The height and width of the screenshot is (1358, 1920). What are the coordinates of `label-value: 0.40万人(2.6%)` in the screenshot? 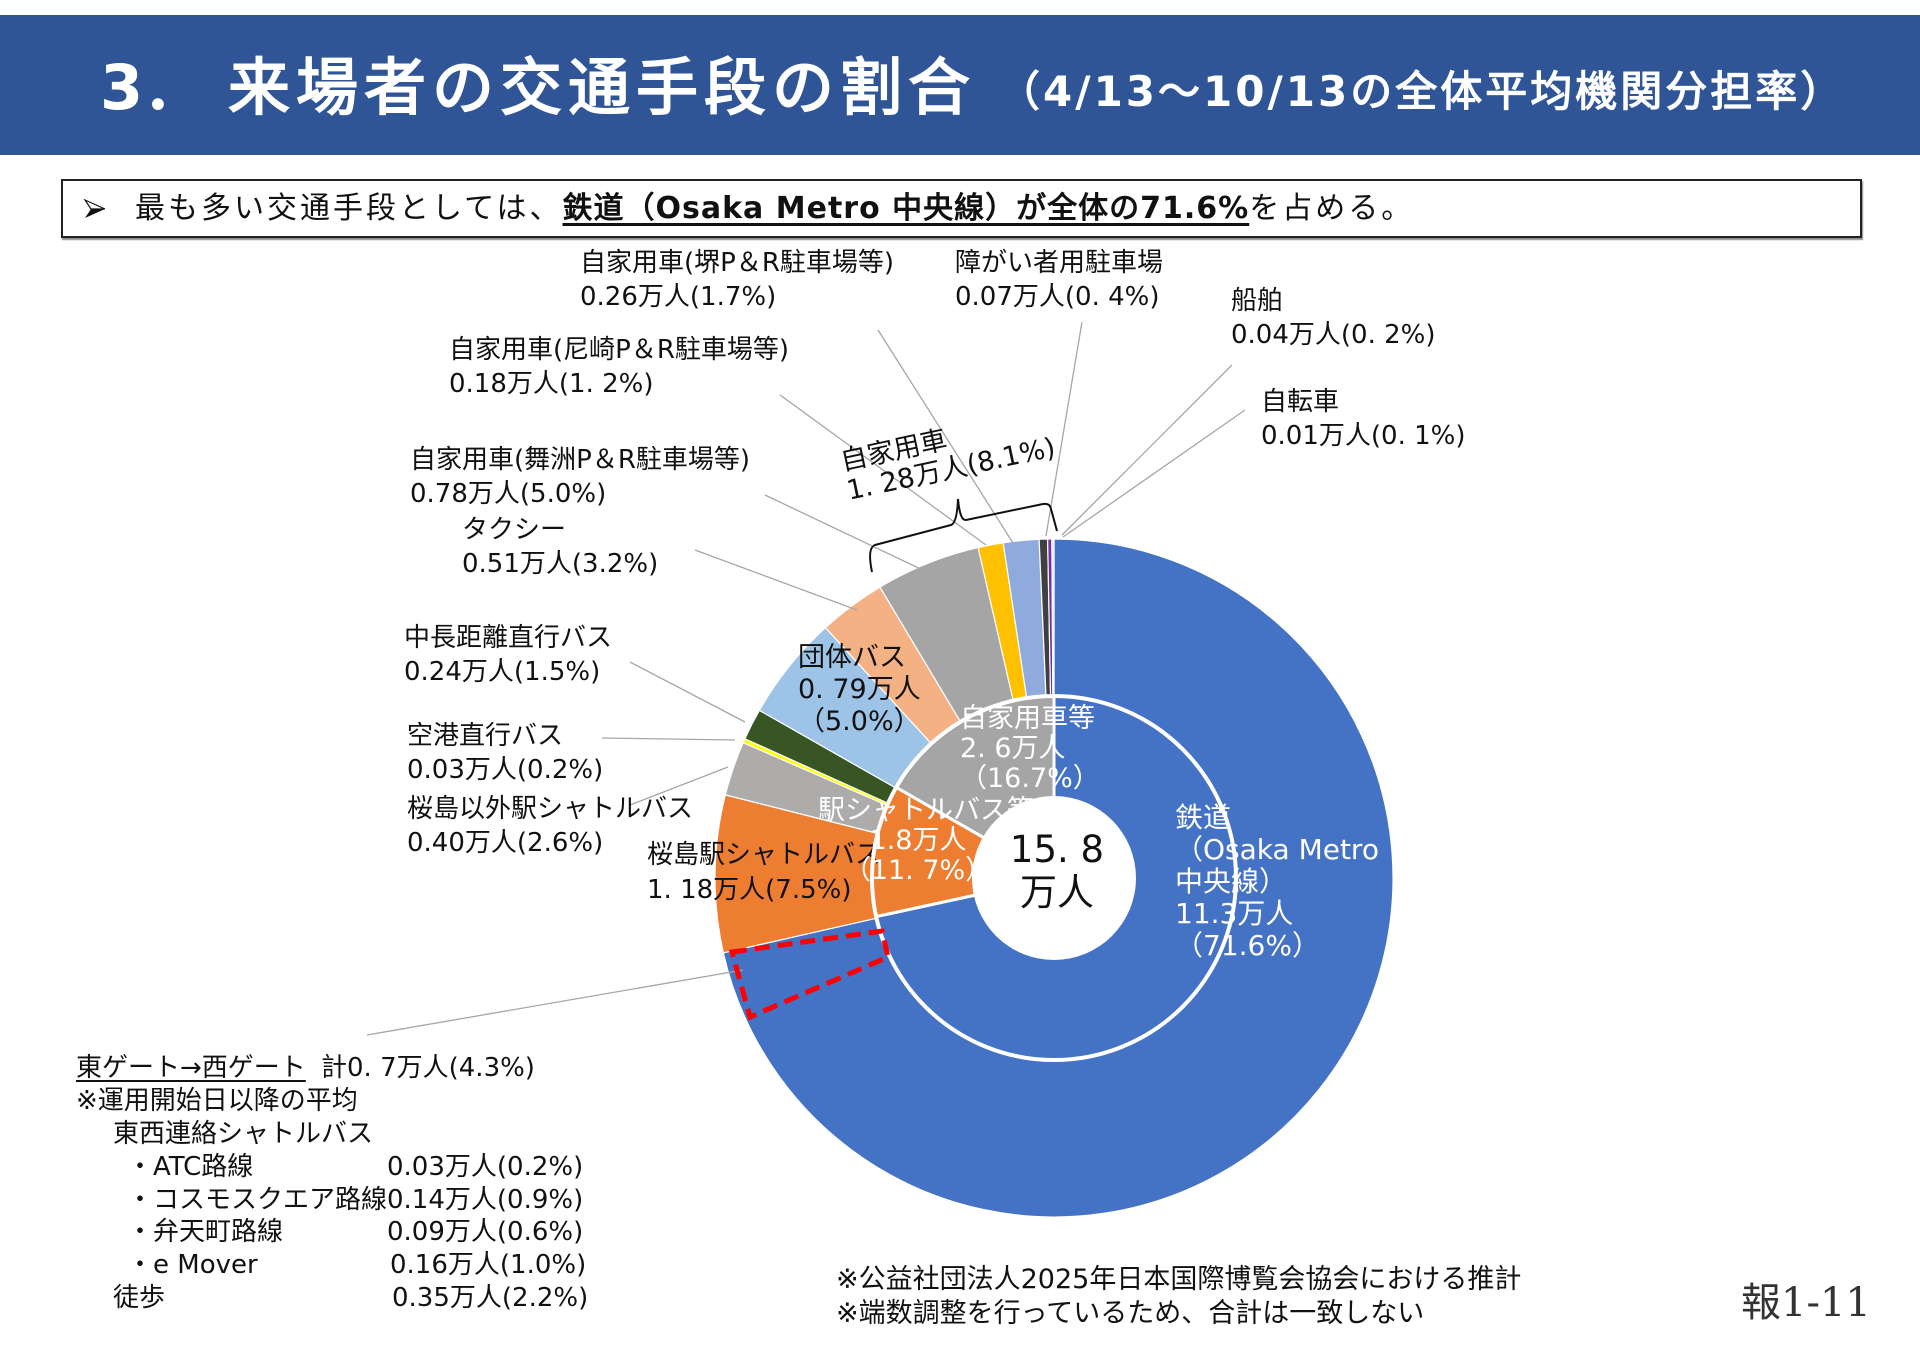 It's located at (505, 843).